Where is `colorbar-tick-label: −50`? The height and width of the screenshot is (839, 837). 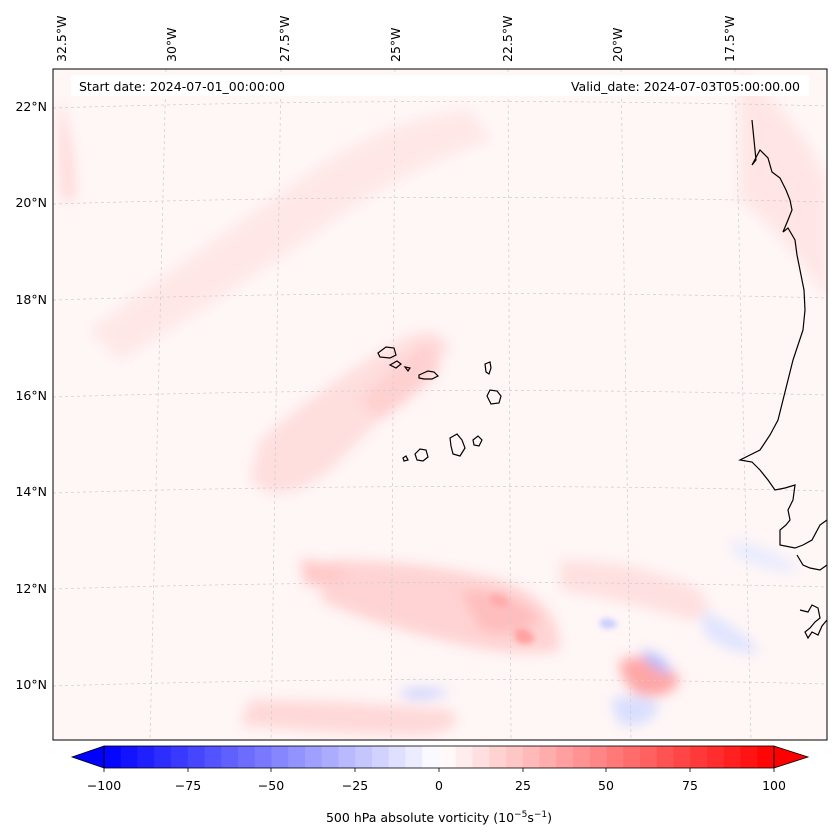
colorbar-tick-label: −50 is located at coordinates (271, 785).